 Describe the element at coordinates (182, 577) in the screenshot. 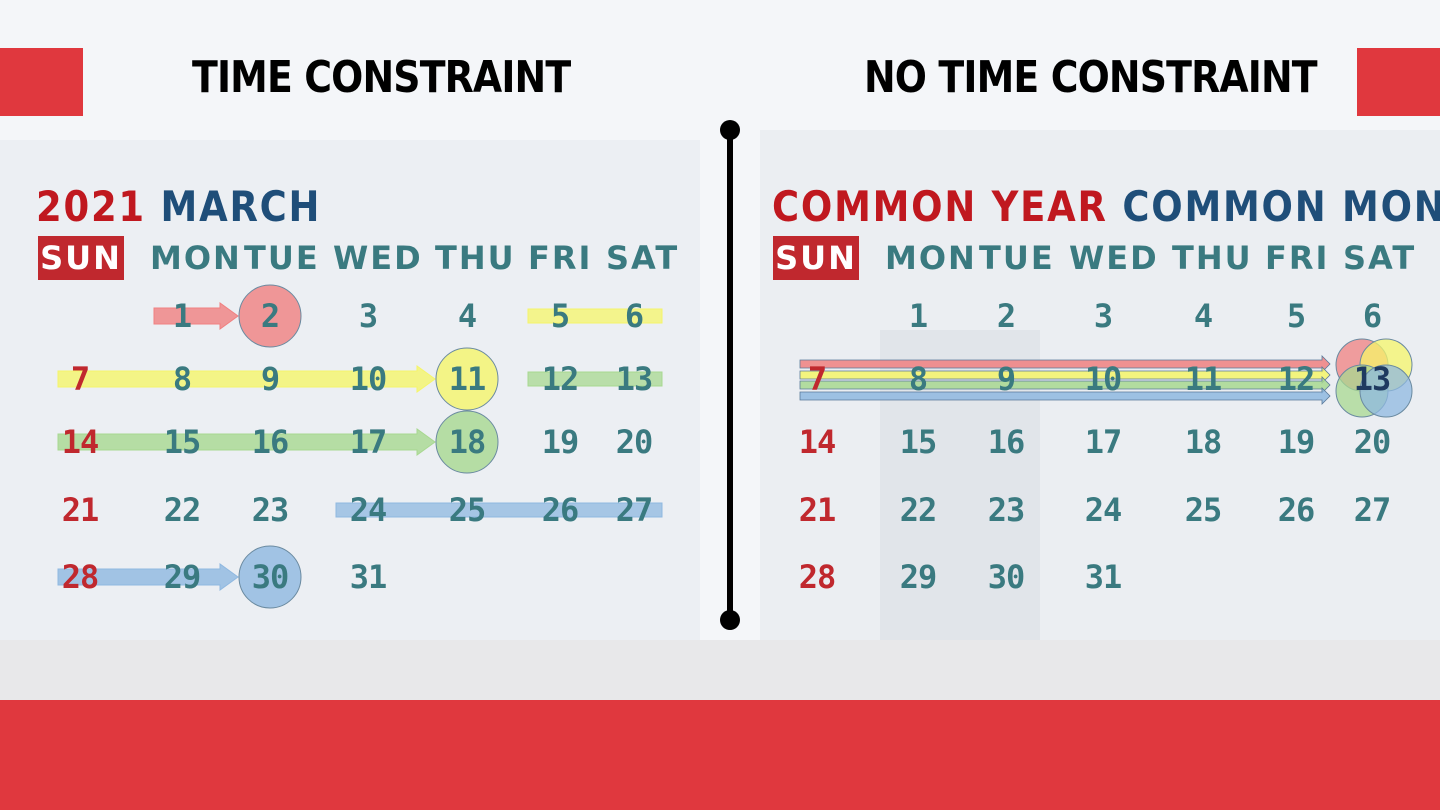

I see `left-day-29: 29` at that location.